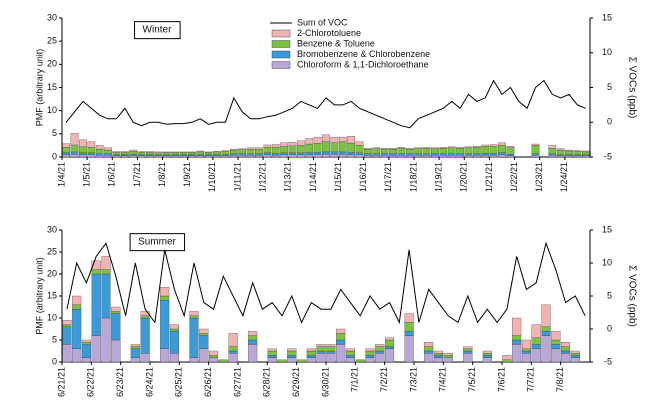  What do you see at coordinates (338, 177) in the screenshot?
I see `x-tick-label: 1/15/21` at bounding box center [338, 177].